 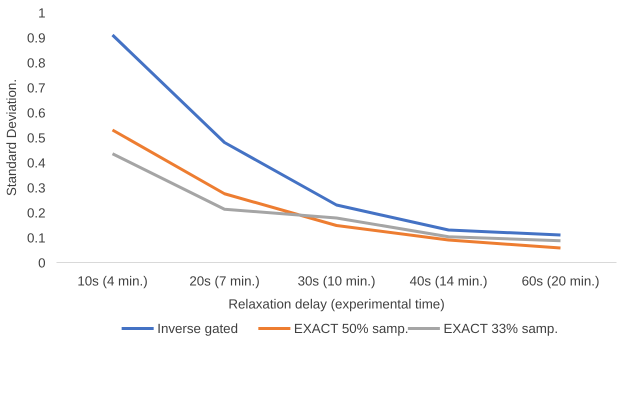 What do you see at coordinates (500, 328) in the screenshot?
I see `legend-label: EXACT 33% samp.` at bounding box center [500, 328].